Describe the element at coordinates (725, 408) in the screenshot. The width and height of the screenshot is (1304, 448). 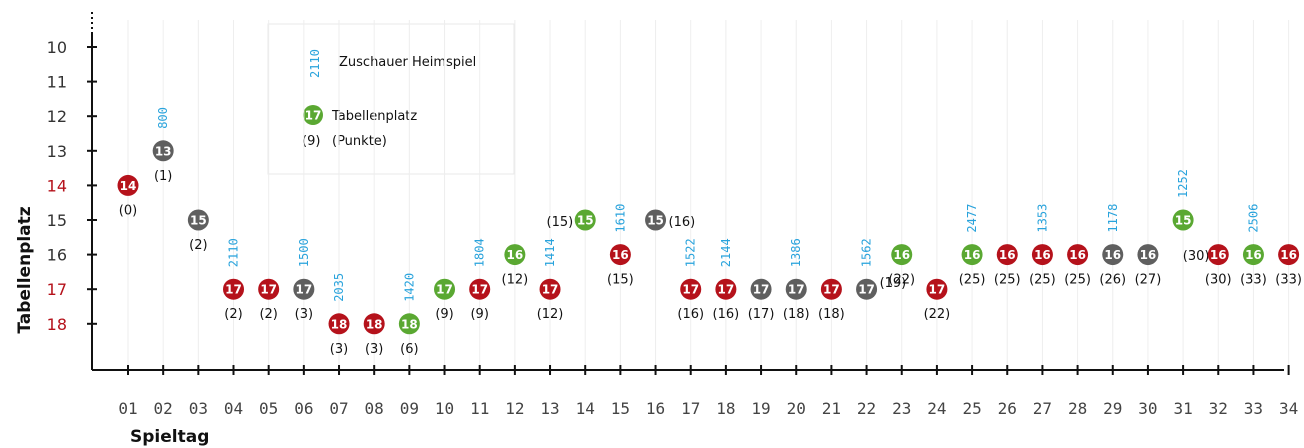
I see `x-tick-label: 18` at that location.